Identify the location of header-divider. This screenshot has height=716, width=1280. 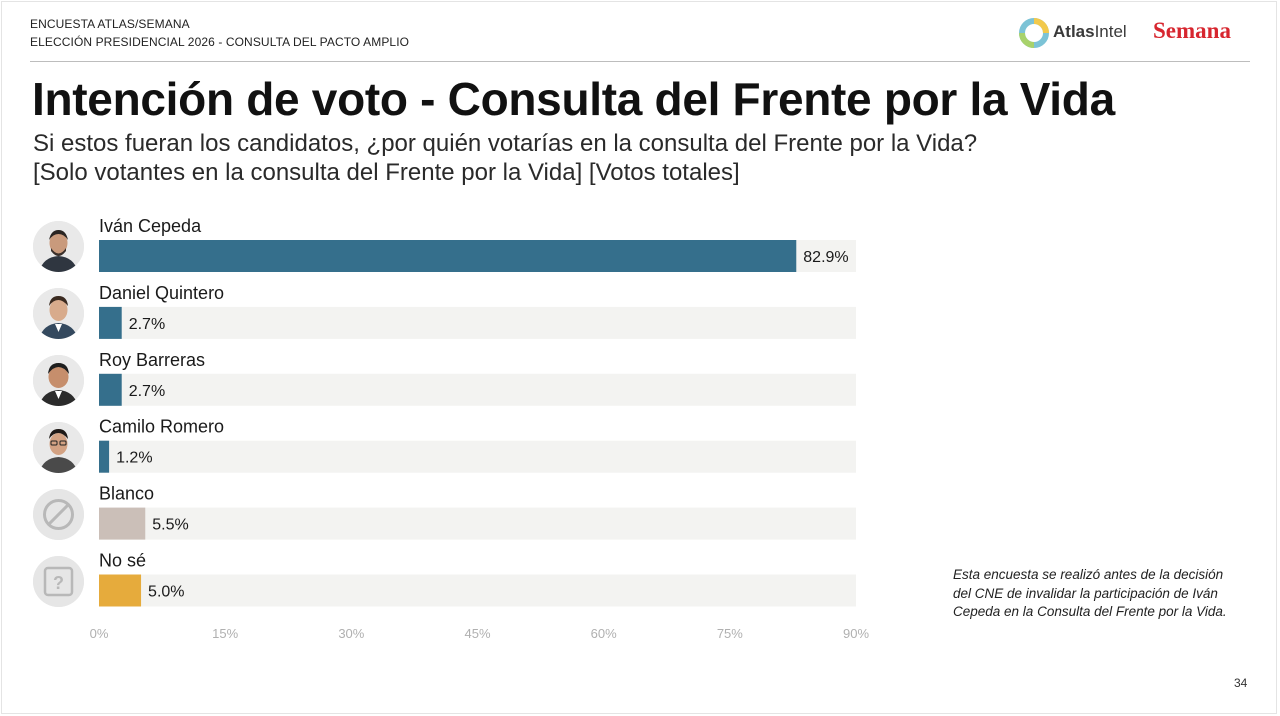
(640, 61).